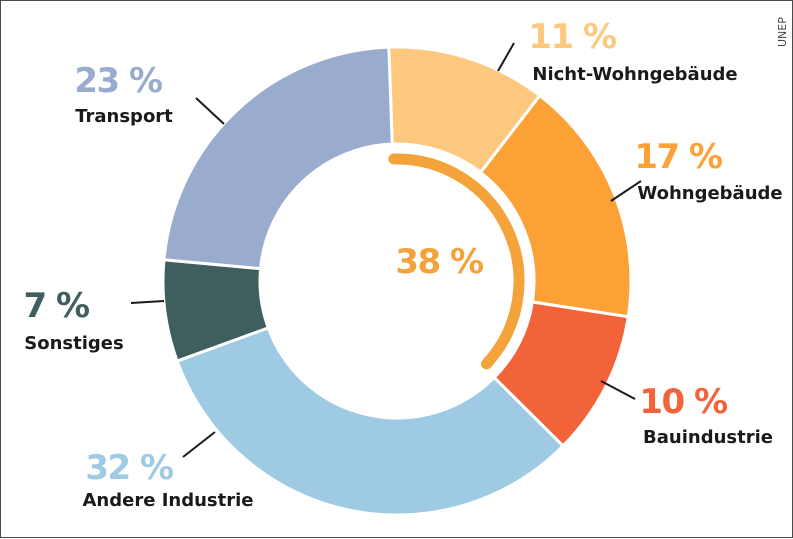  I want to click on slice-label-bauindustrie: Bauindustrie, so click(708, 437).